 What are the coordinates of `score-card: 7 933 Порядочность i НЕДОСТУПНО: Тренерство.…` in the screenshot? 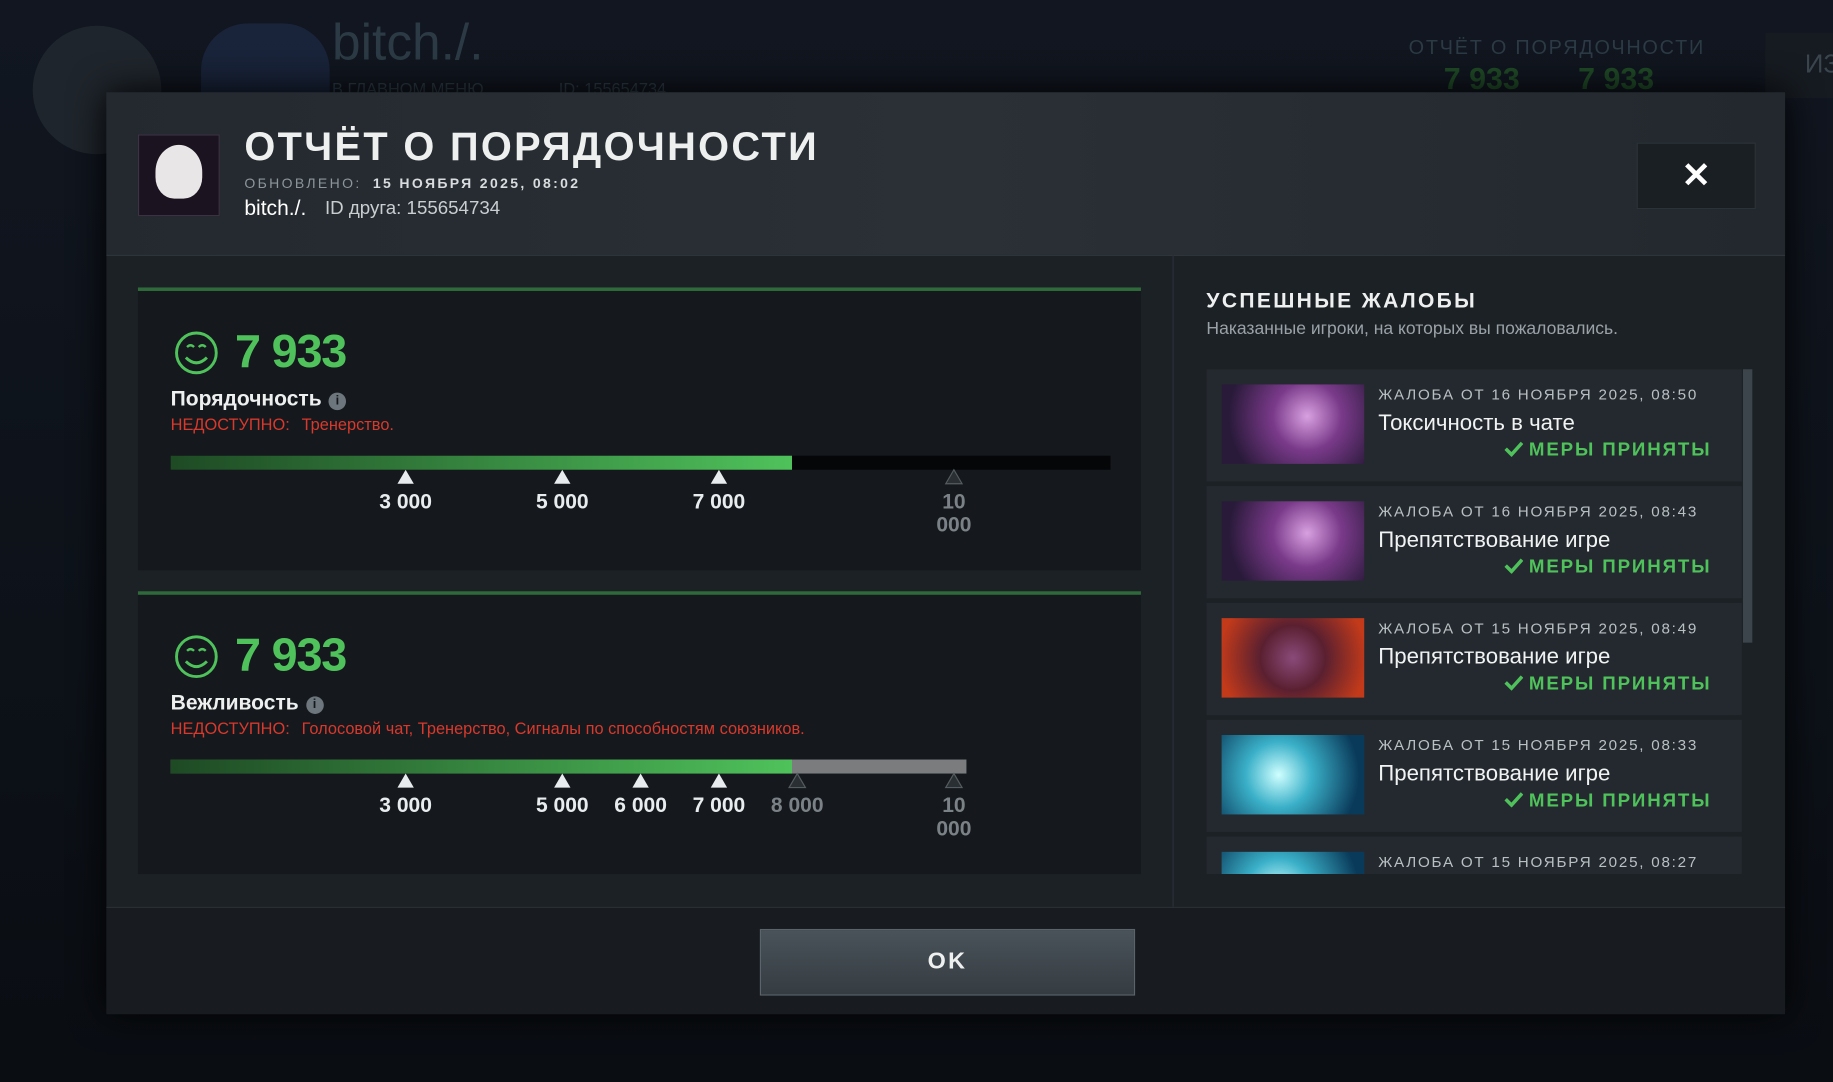 It's located at (639, 429).